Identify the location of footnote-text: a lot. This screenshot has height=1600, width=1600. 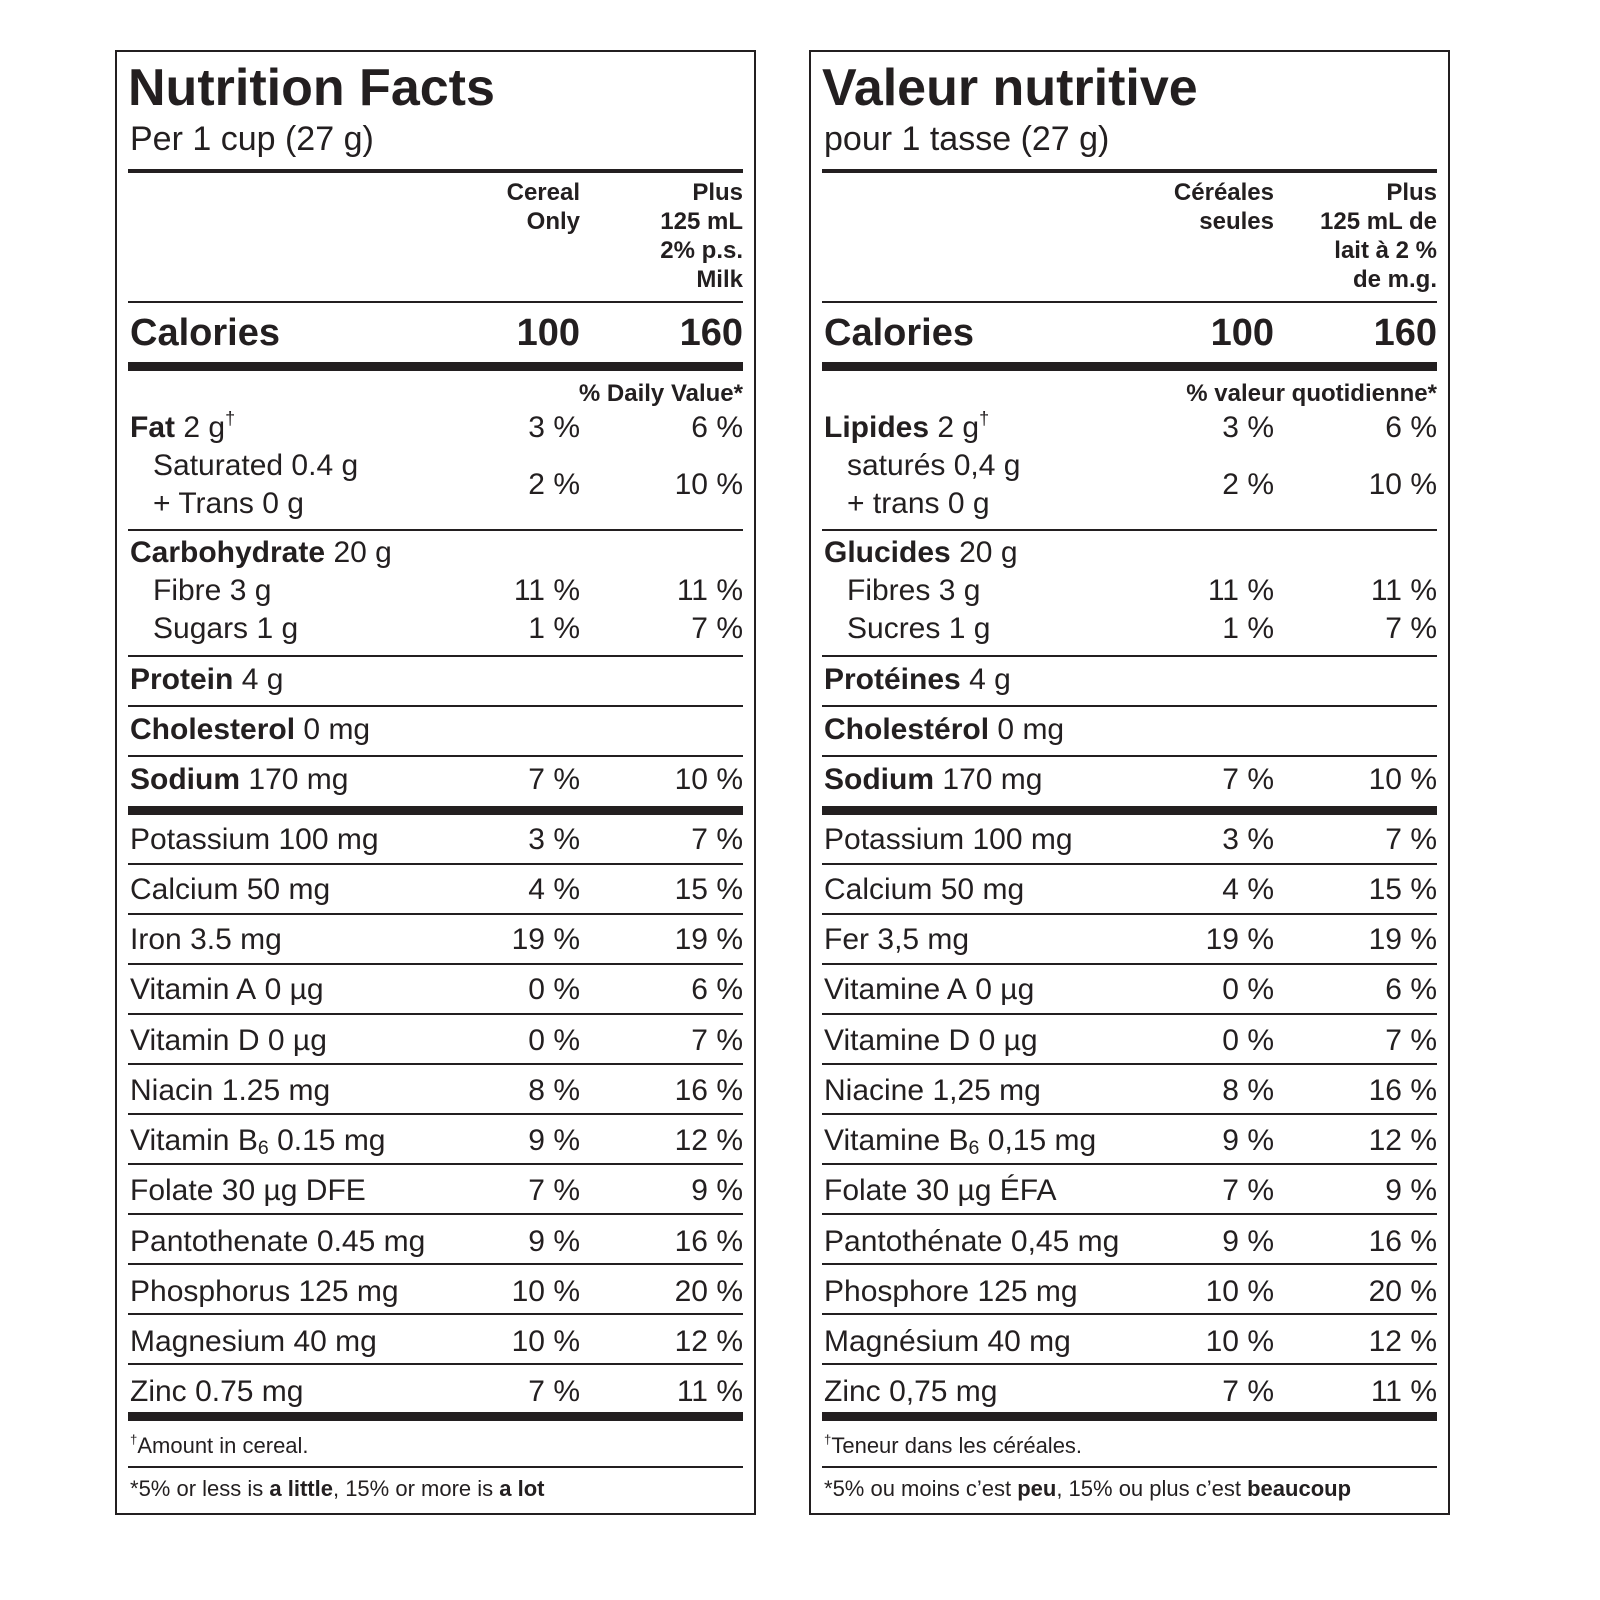
(522, 1488).